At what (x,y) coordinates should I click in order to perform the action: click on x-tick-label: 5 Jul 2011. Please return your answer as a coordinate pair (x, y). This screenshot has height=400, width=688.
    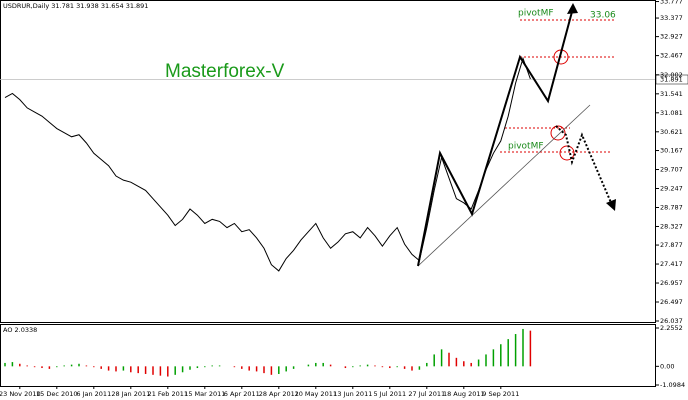
    Looking at the image, I should click on (389, 394).